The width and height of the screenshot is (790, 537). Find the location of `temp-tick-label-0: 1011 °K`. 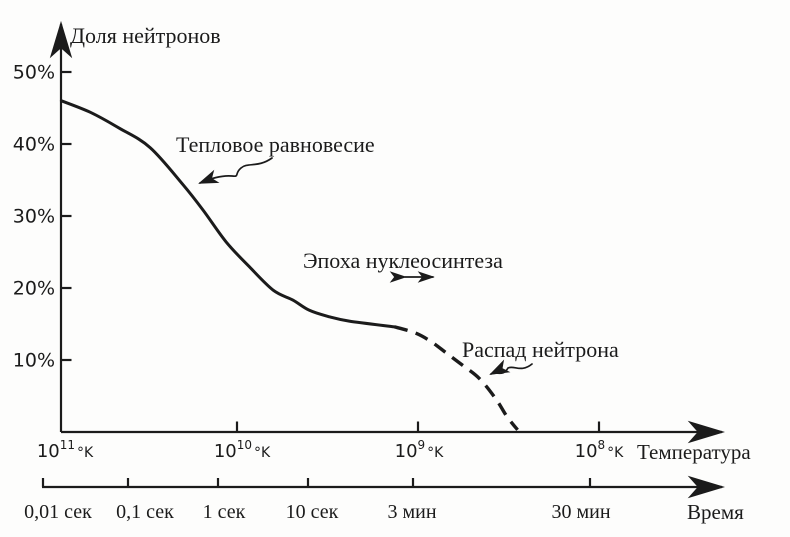

temp-tick-label-0: 1011 °K is located at coordinates (65, 450).